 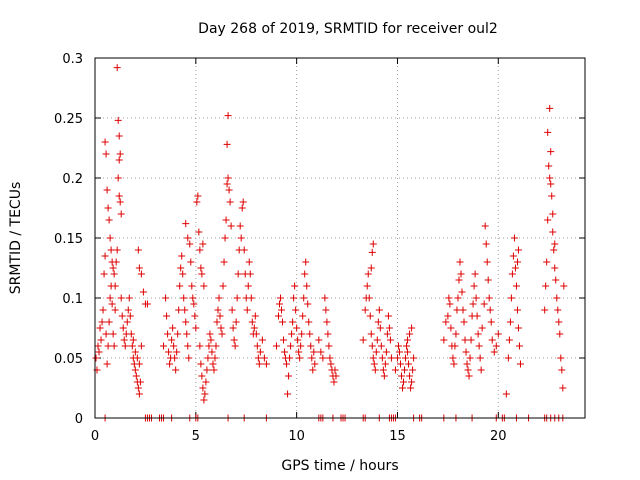 What do you see at coordinates (498, 436) in the screenshot?
I see `x-tick-label: 20` at bounding box center [498, 436].